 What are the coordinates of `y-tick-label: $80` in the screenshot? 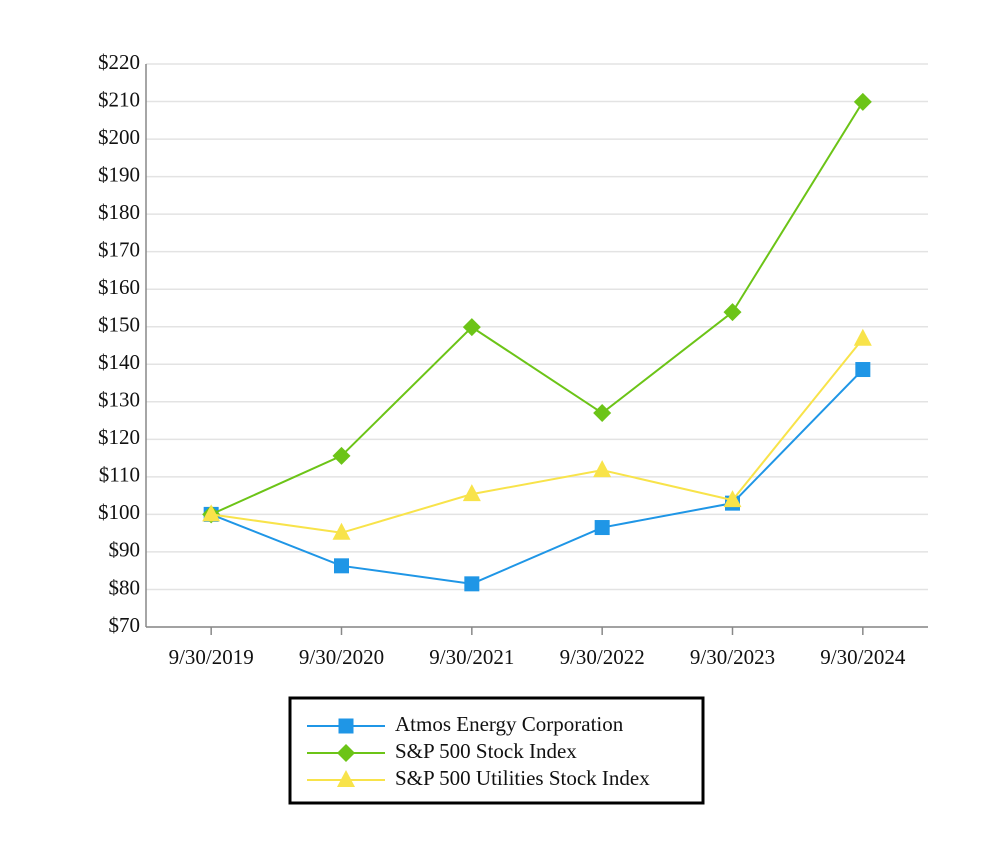 It's located at (125, 587).